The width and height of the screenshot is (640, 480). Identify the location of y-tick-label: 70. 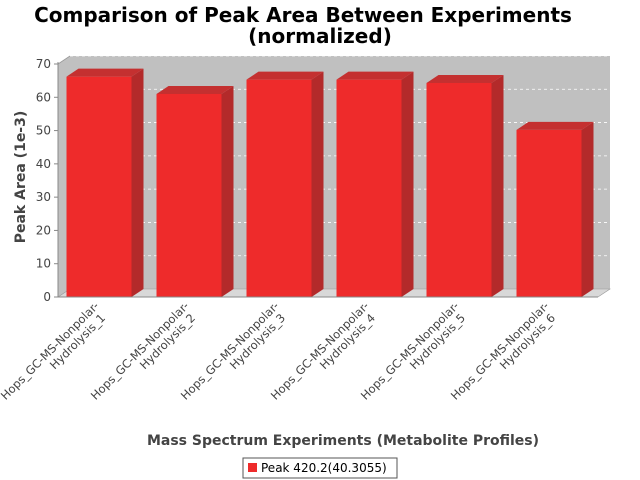
(43, 64).